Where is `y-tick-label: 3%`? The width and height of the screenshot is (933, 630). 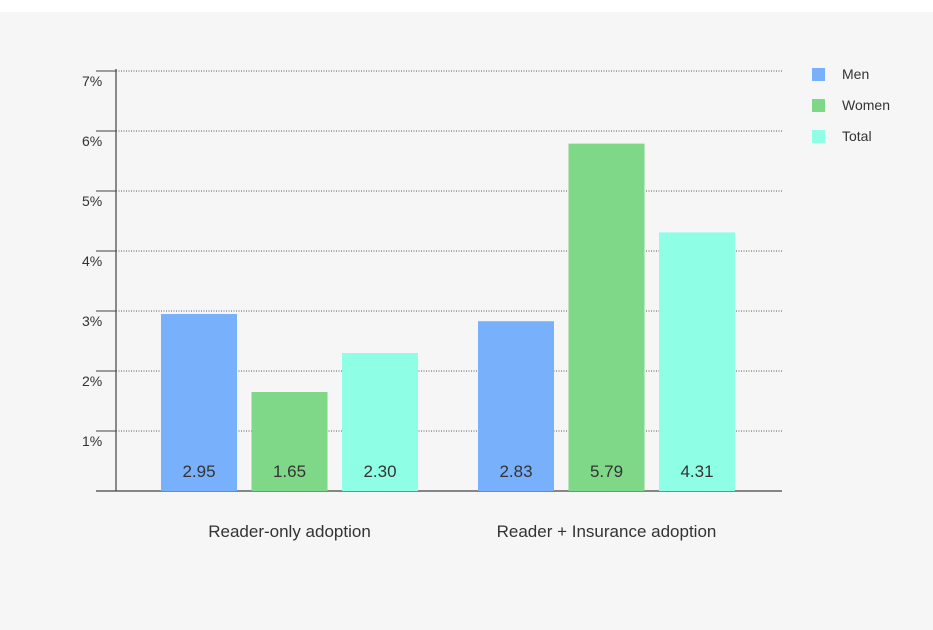
y-tick-label: 3% is located at coordinates (92, 321).